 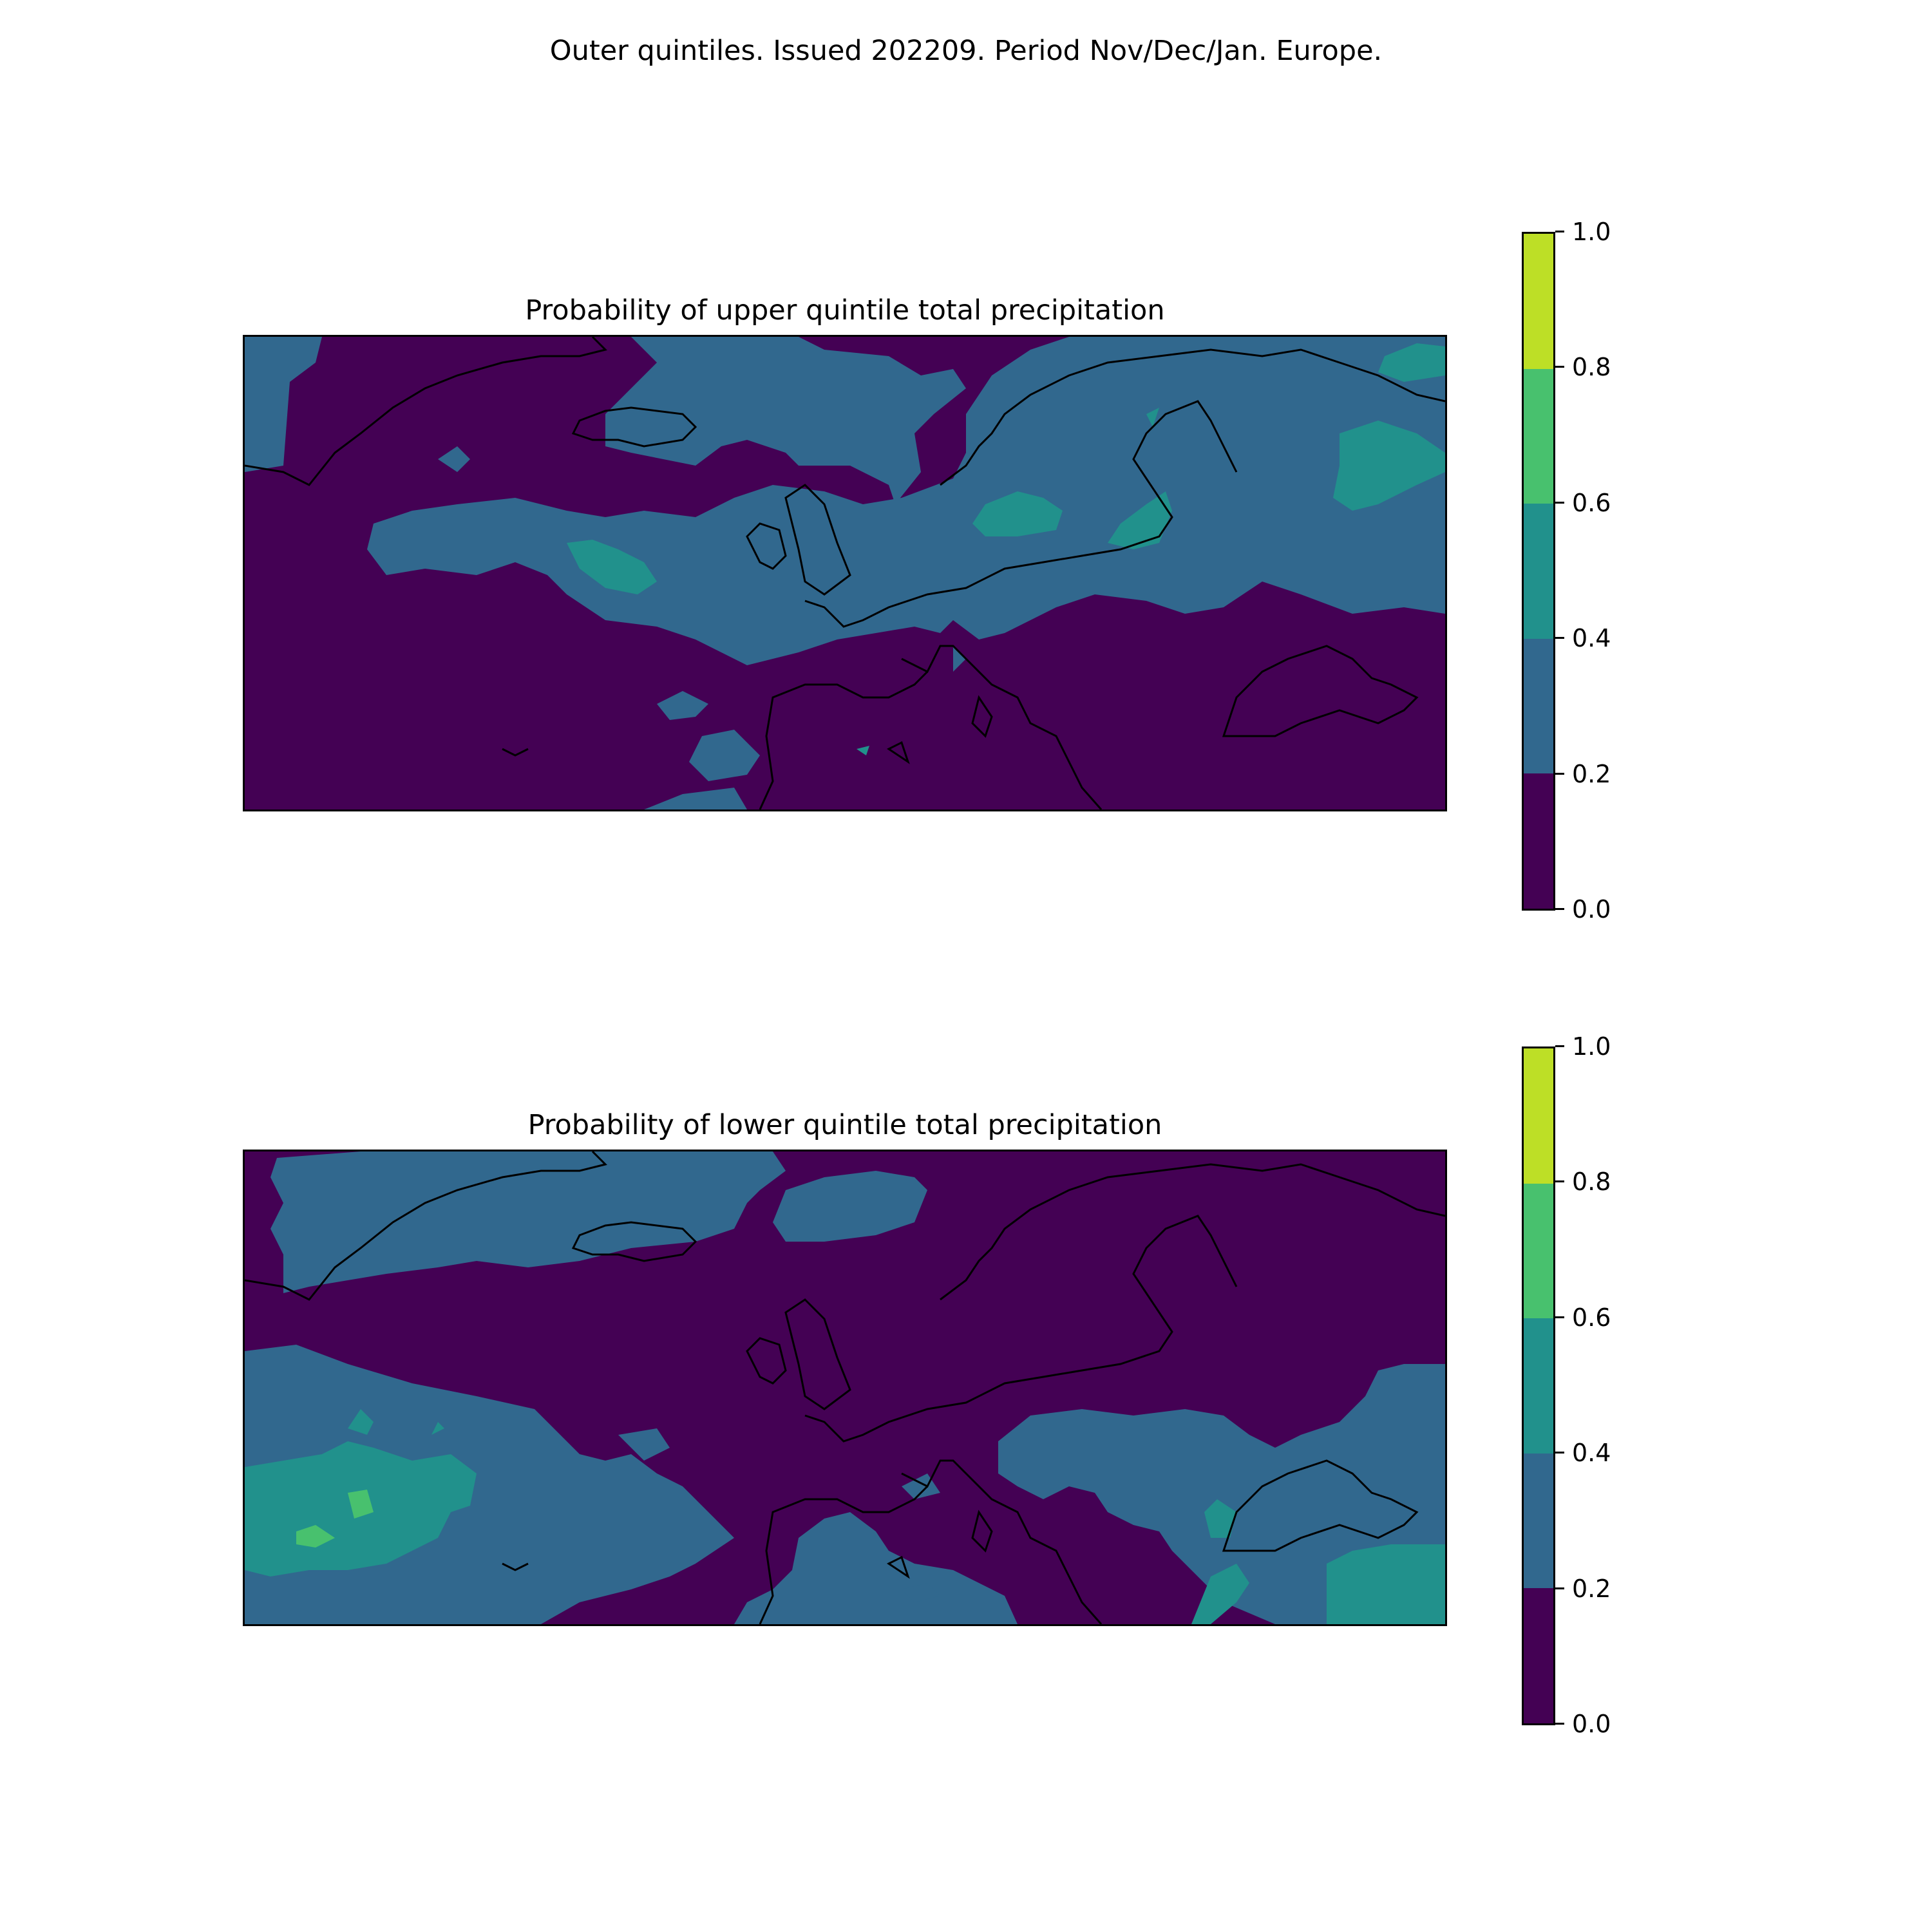 What do you see at coordinates (1539, 1385) in the screenshot?
I see `colorbar-lower` at bounding box center [1539, 1385].